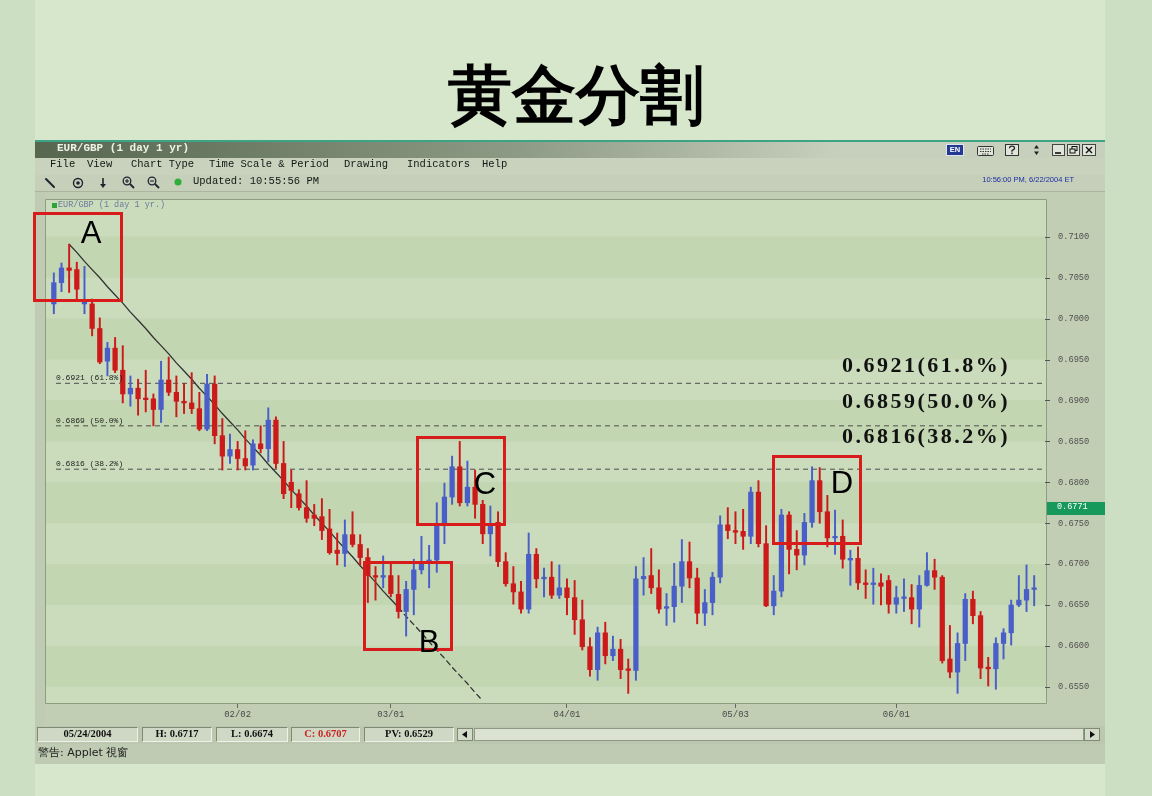  Describe the element at coordinates (1074, 359) in the screenshot. I see `y-tick-label: 0.6950` at that location.